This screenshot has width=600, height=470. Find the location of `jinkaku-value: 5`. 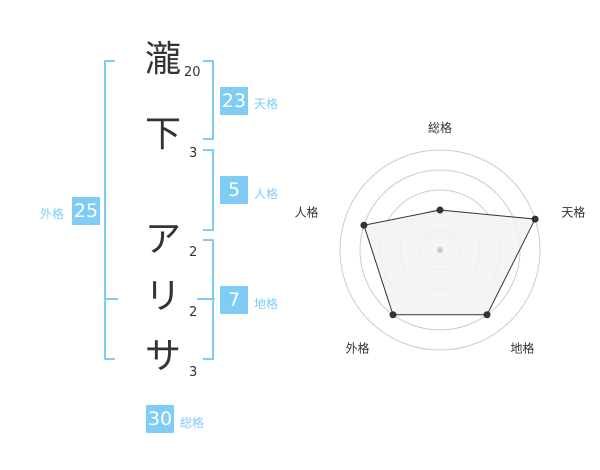

jinkaku-value: 5 is located at coordinates (234, 190).